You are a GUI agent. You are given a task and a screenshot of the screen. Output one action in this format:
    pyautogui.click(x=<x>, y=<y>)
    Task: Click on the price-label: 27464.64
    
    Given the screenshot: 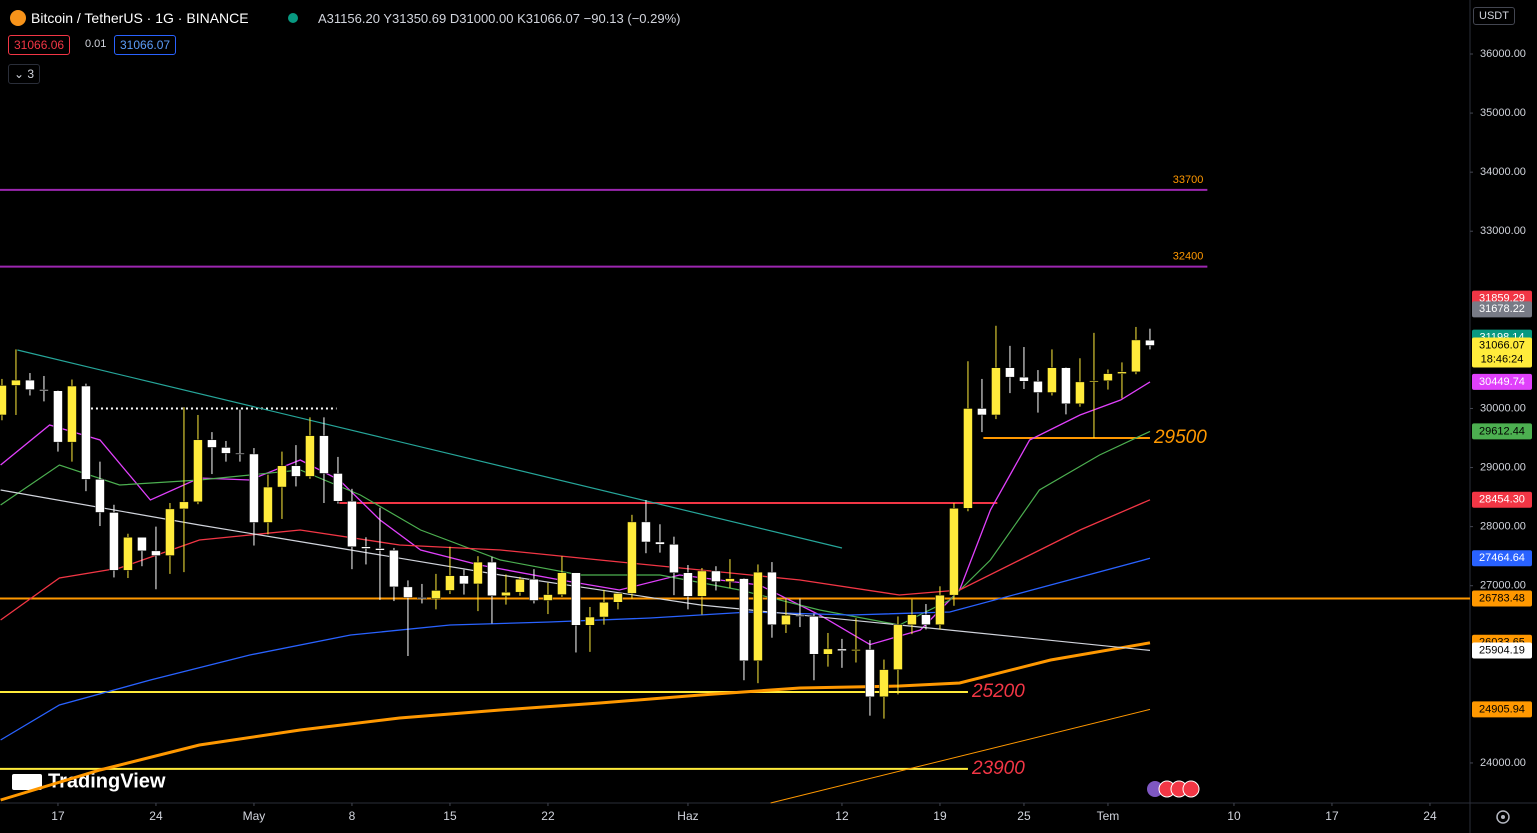 What is the action you would take?
    pyautogui.click(x=1502, y=558)
    